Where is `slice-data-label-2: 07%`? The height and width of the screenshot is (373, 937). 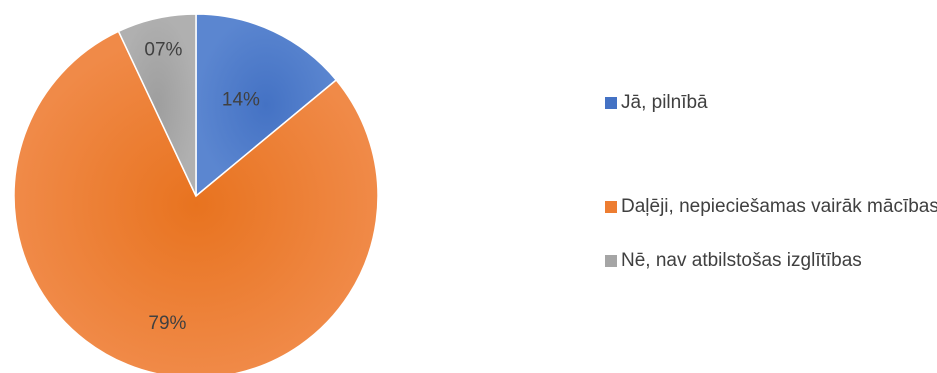 slice-data-label-2: 07% is located at coordinates (163, 49).